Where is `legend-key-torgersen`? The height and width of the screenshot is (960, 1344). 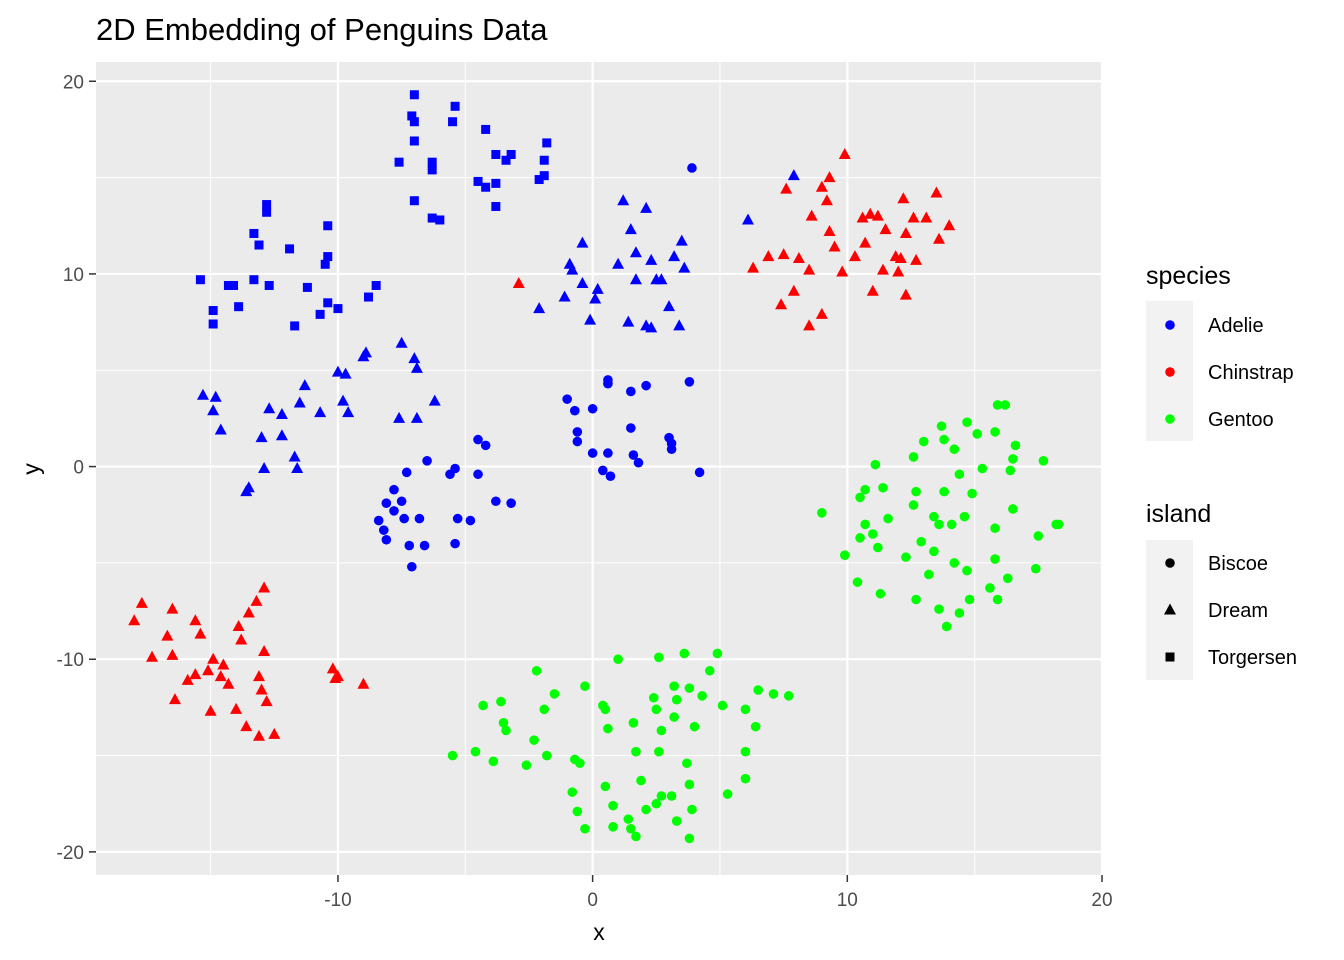
legend-key-torgersen is located at coordinates (1170, 657).